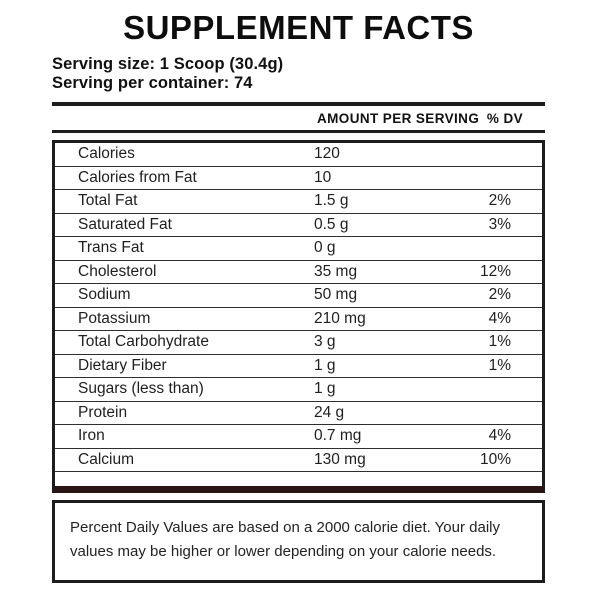 Image resolution: width=600 pixels, height=600 pixels. Describe the element at coordinates (340, 459) in the screenshot. I see `nutrient-amount: 130 mg` at that location.